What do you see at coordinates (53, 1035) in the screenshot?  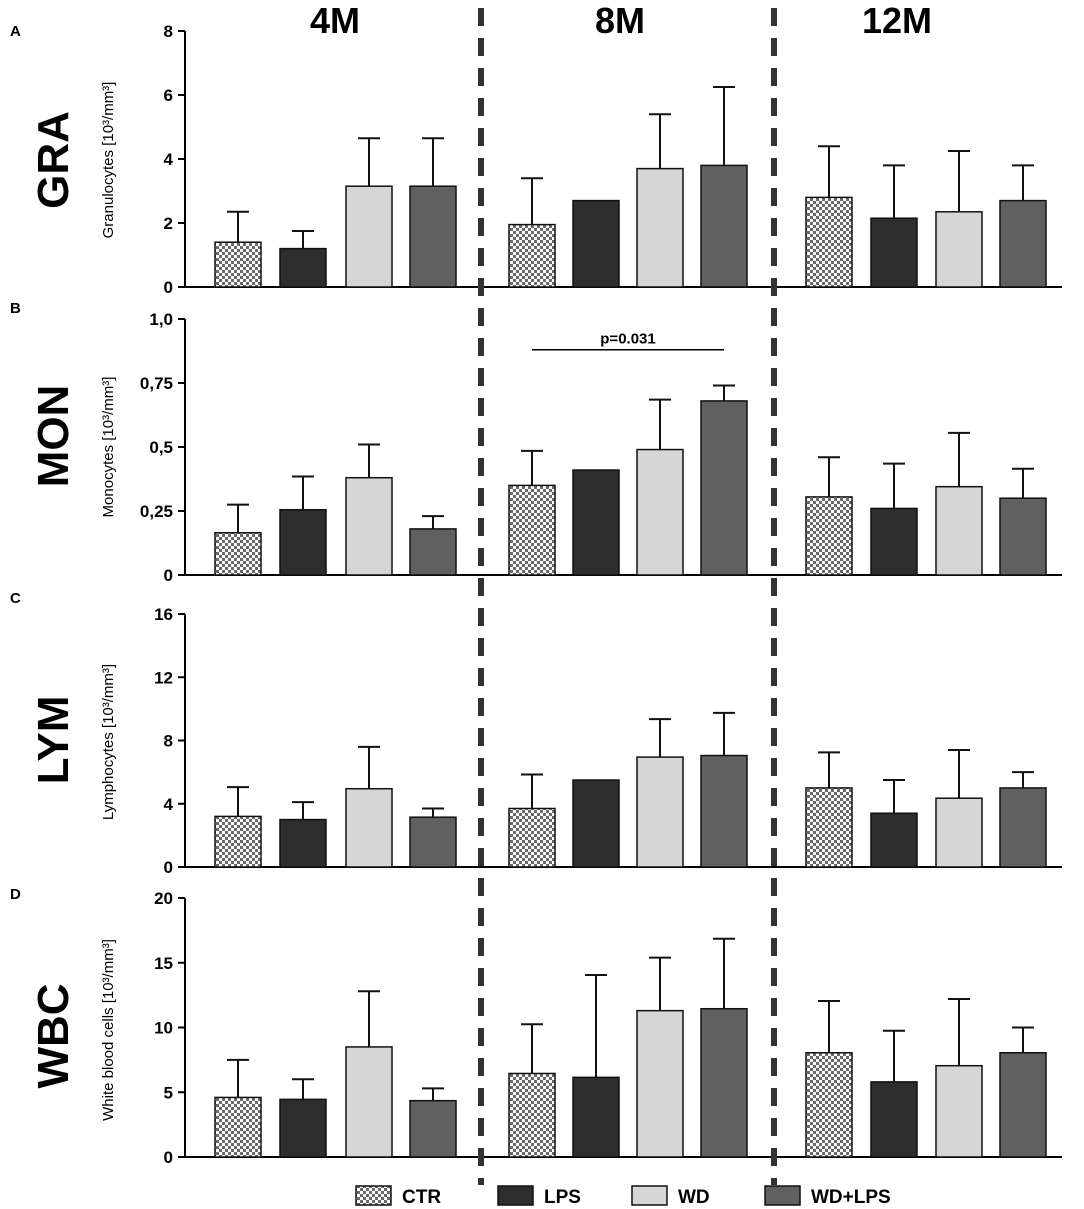 I see `row-label-wbc: WBC` at bounding box center [53, 1035].